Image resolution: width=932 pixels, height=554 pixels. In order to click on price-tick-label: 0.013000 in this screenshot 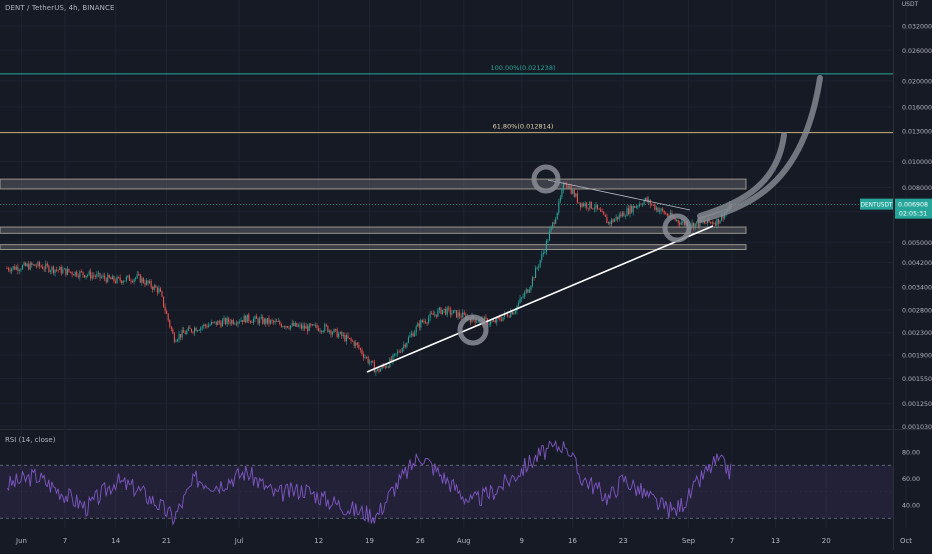, I will do `click(917, 132)`.